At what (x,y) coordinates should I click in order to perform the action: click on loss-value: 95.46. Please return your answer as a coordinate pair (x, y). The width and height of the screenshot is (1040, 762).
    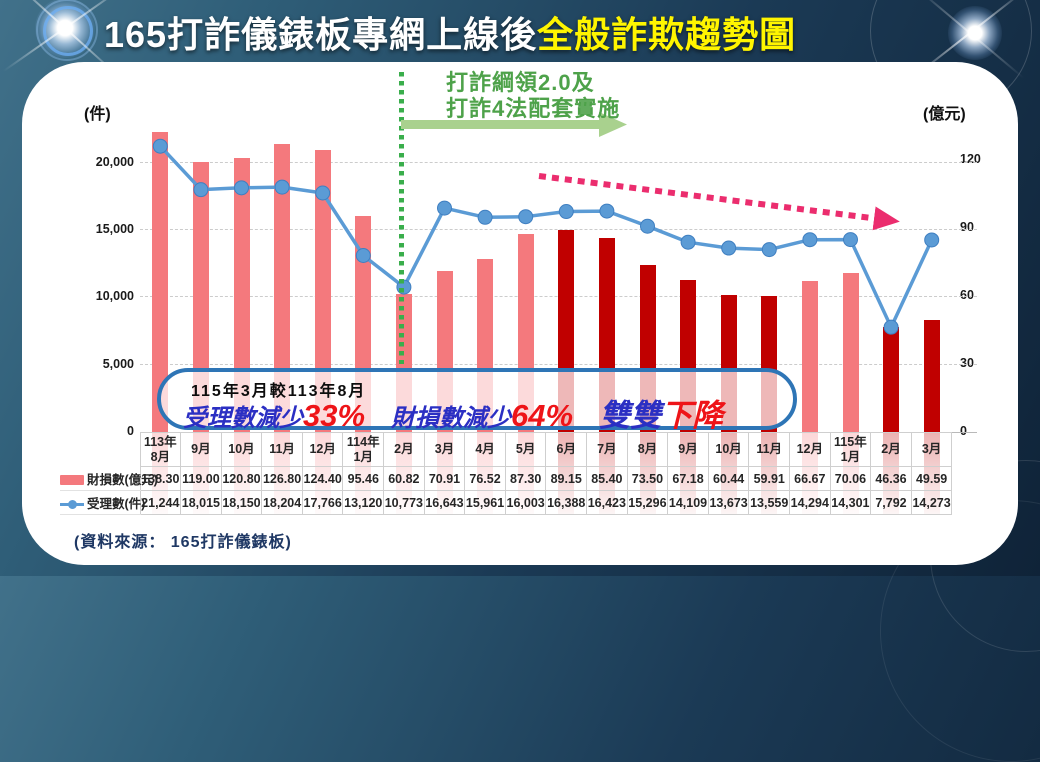
    Looking at the image, I should click on (363, 478).